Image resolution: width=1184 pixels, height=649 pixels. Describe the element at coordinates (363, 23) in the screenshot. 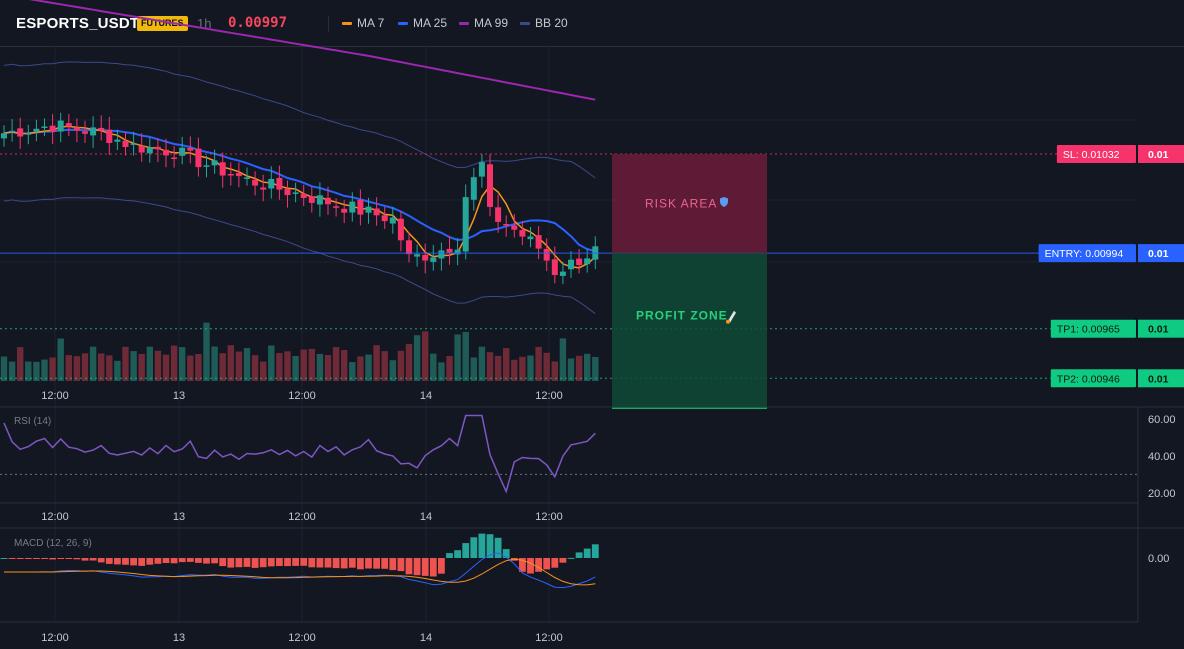

I see `legend-ma7: MA 7` at that location.